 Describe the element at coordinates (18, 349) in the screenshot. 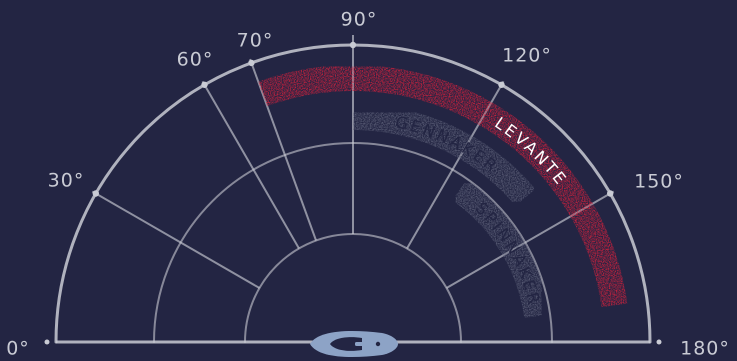

I see `angle-label-0: 0°` at that location.